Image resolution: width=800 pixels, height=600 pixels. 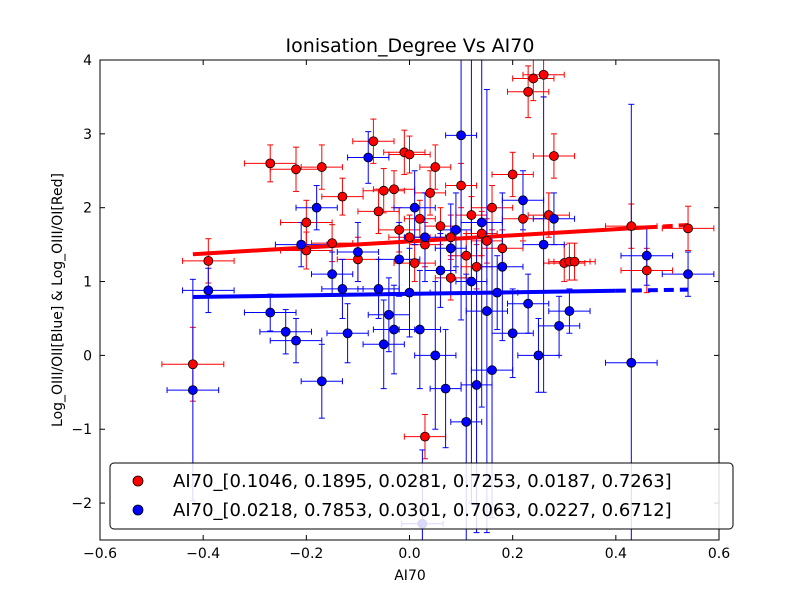 What do you see at coordinates (81, 504) in the screenshot?
I see `y-tick-label: −2` at bounding box center [81, 504].